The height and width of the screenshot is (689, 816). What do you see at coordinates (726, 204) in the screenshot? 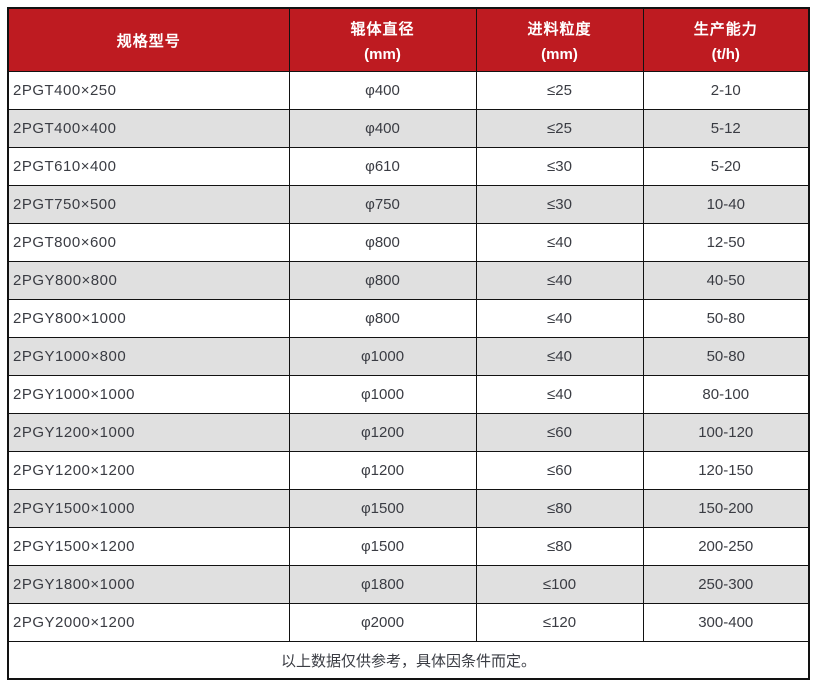
I see `cell-capacity: 10-40` at bounding box center [726, 204].